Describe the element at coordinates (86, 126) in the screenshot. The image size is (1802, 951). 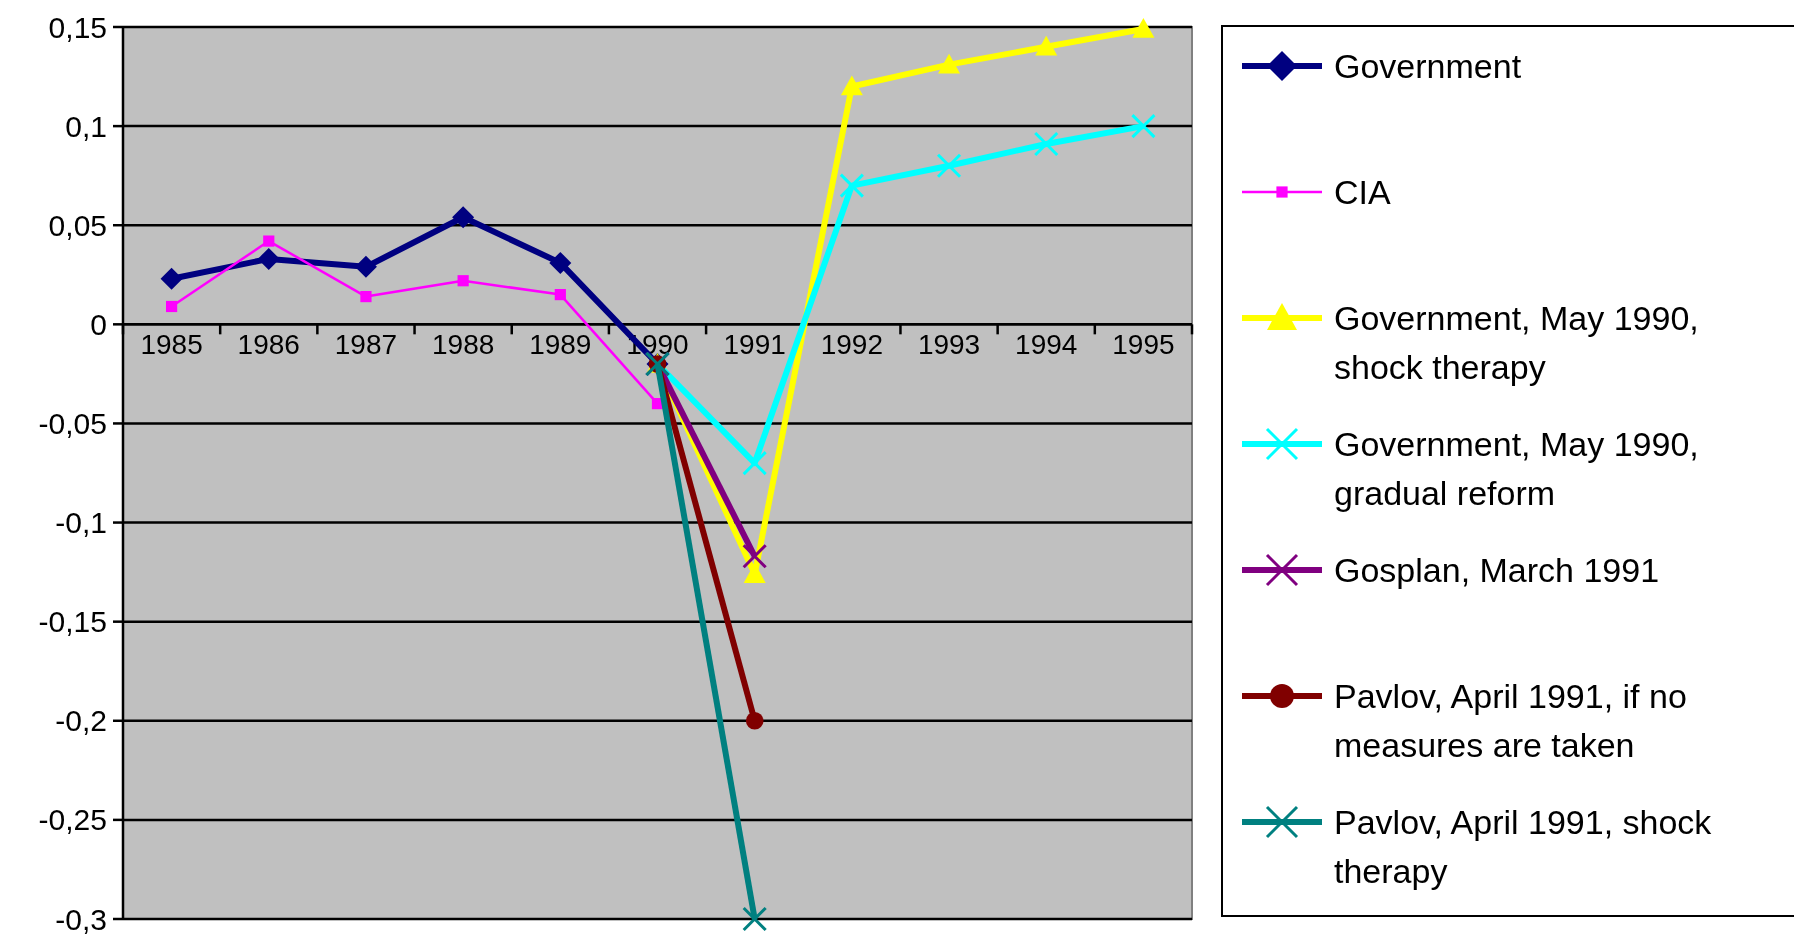
I see `y-tick-label: 0,1` at that location.